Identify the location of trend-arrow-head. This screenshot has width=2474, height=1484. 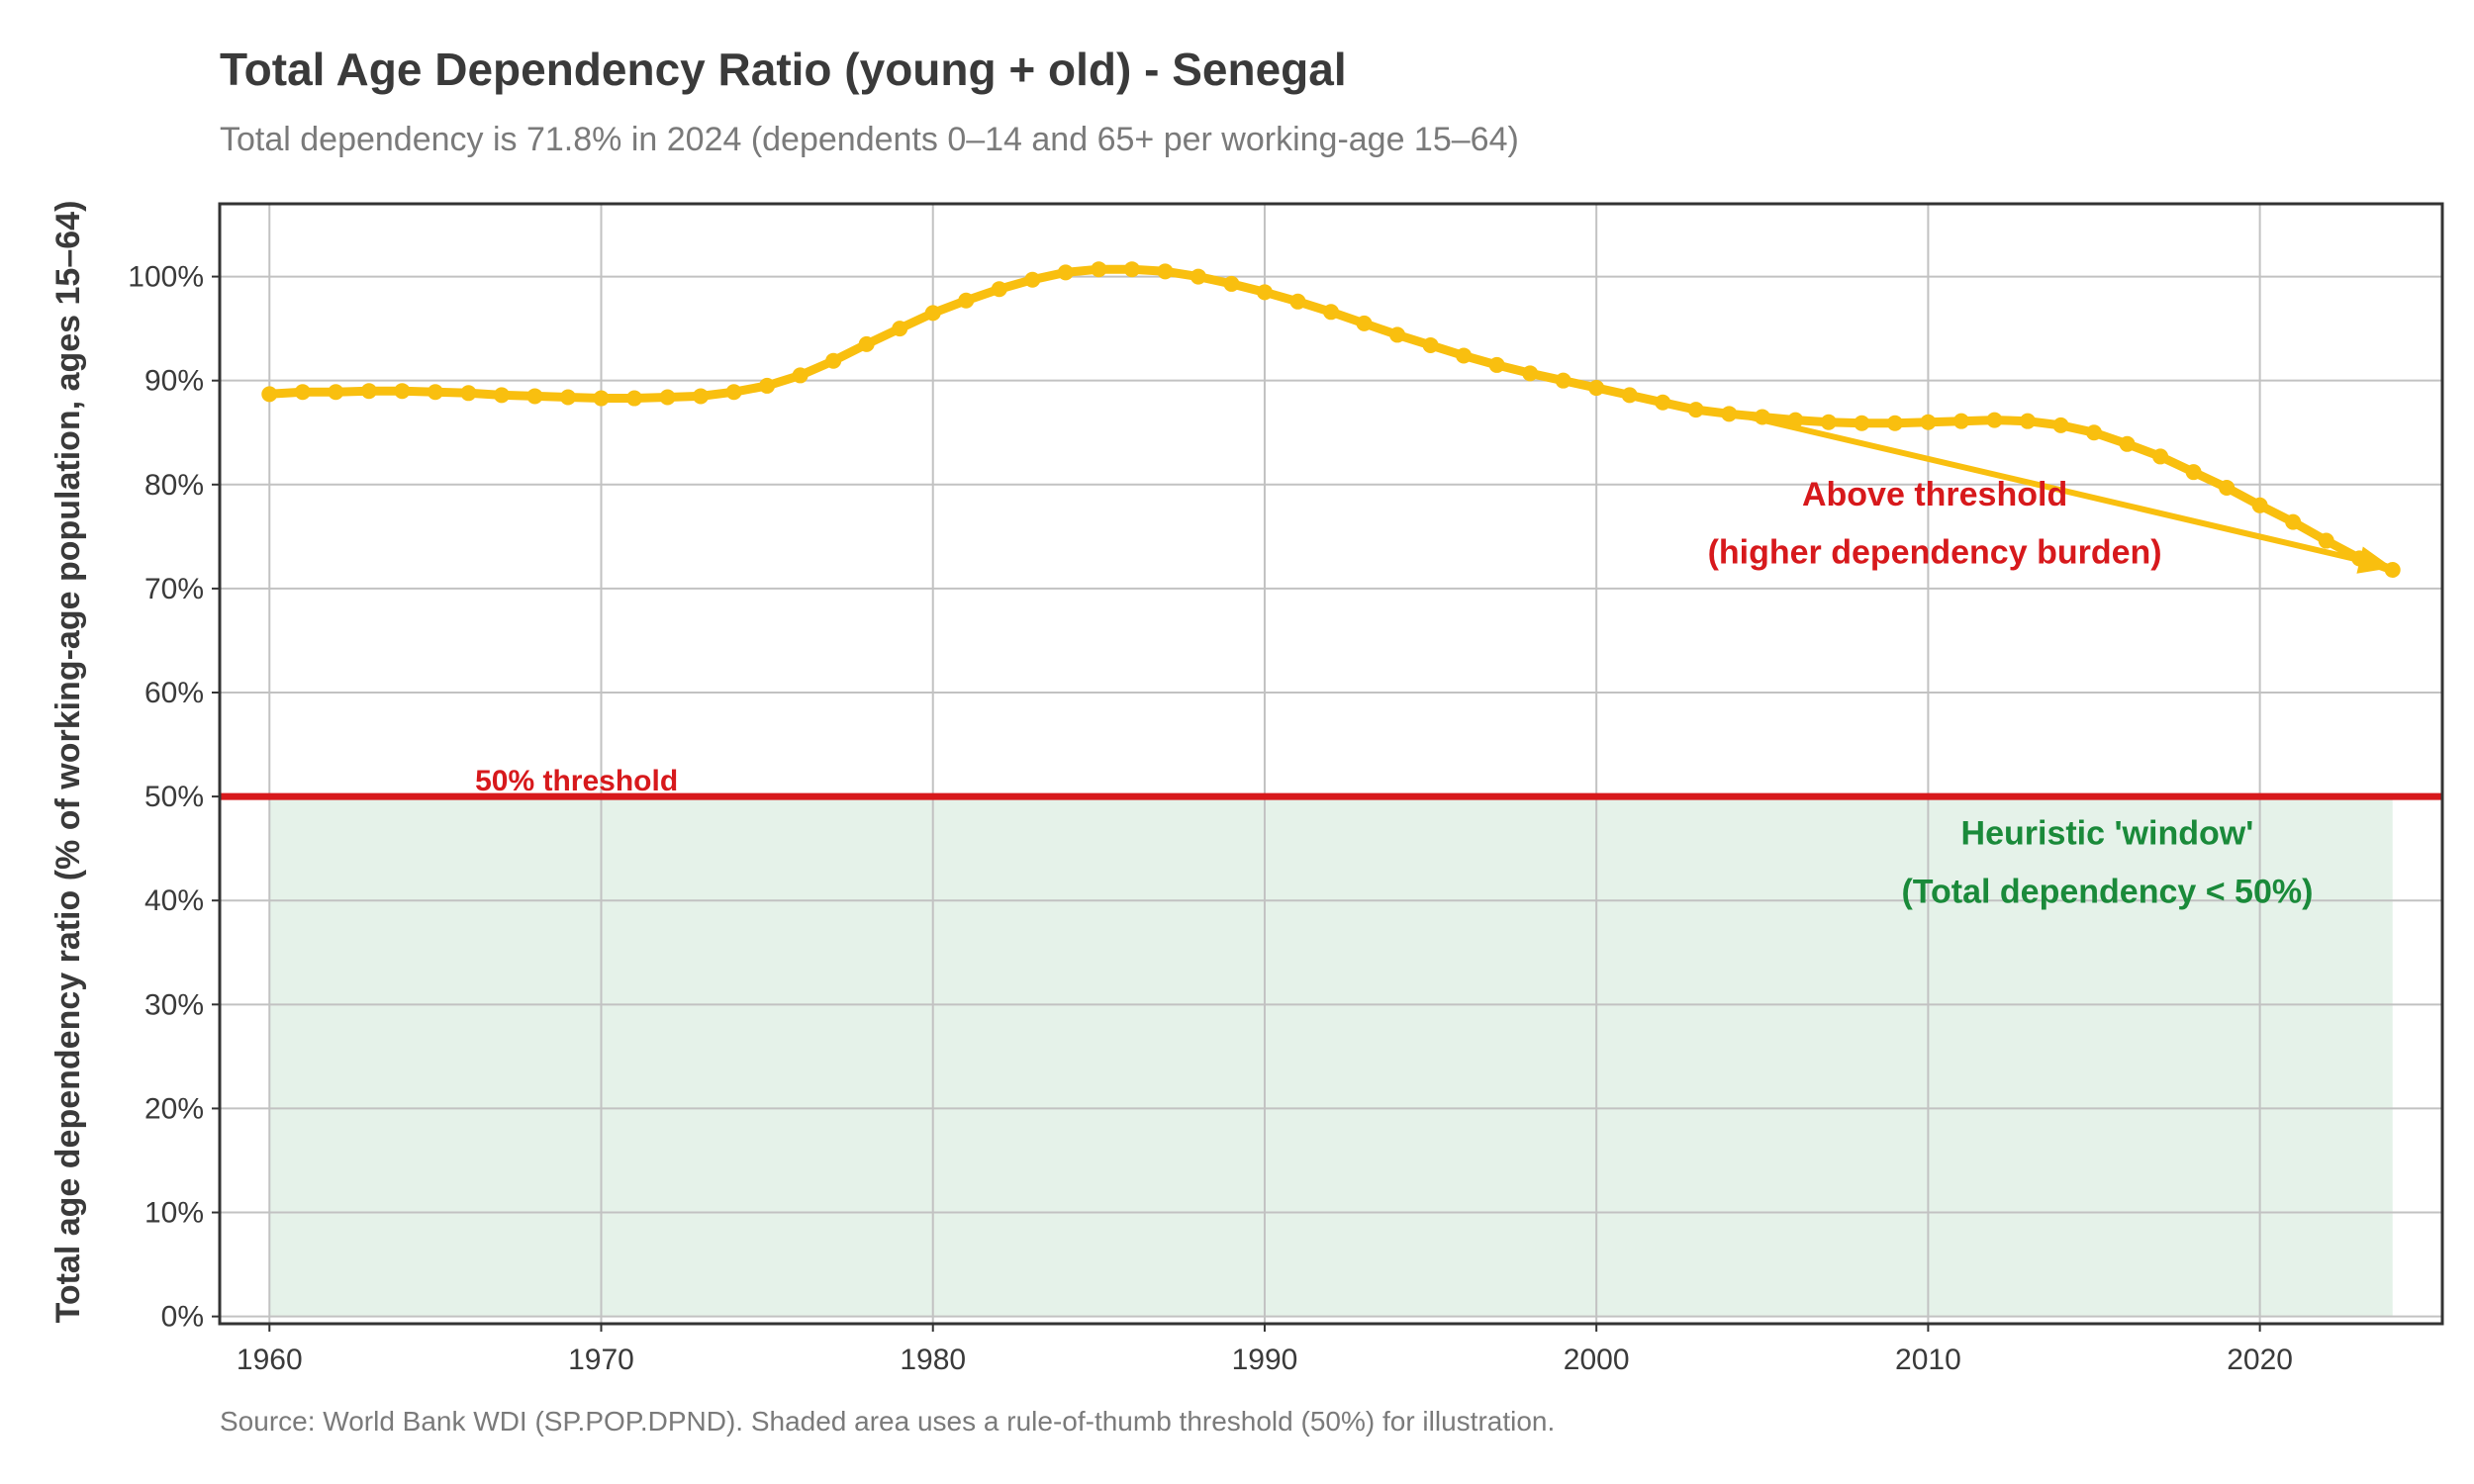
(2374, 560).